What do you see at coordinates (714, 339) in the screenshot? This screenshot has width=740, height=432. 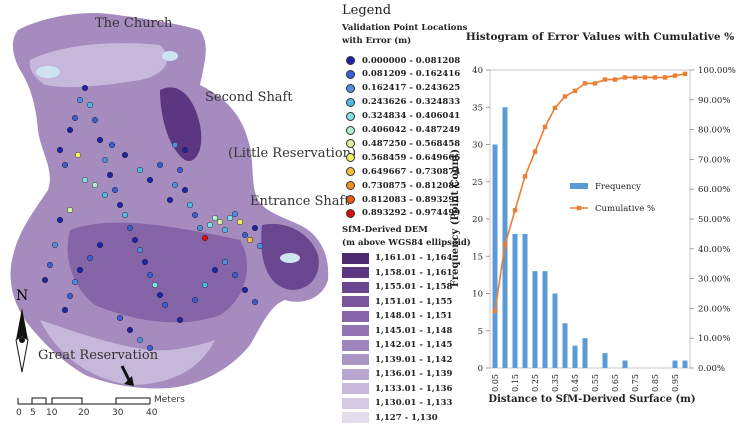 I see `y2-tick-label: 10.00%` at bounding box center [714, 339].